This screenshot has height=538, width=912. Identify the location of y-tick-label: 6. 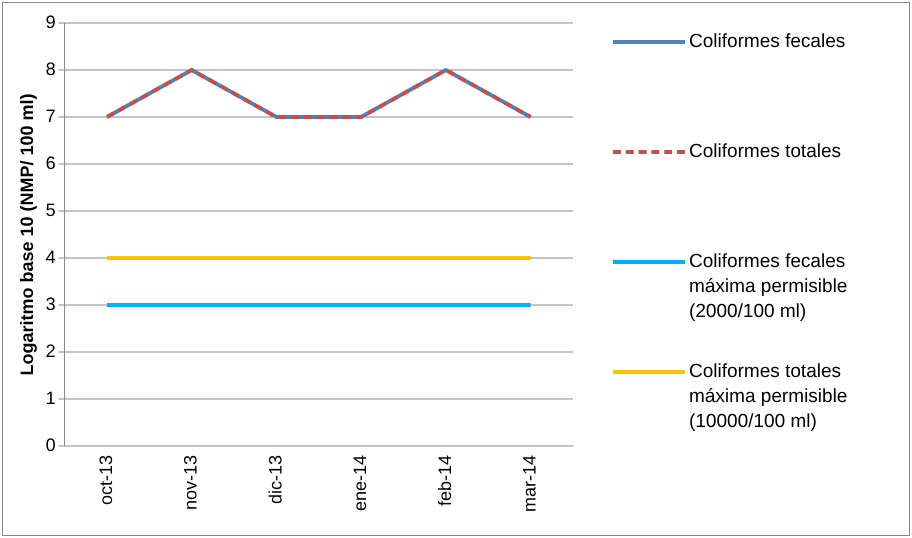
(51, 162).